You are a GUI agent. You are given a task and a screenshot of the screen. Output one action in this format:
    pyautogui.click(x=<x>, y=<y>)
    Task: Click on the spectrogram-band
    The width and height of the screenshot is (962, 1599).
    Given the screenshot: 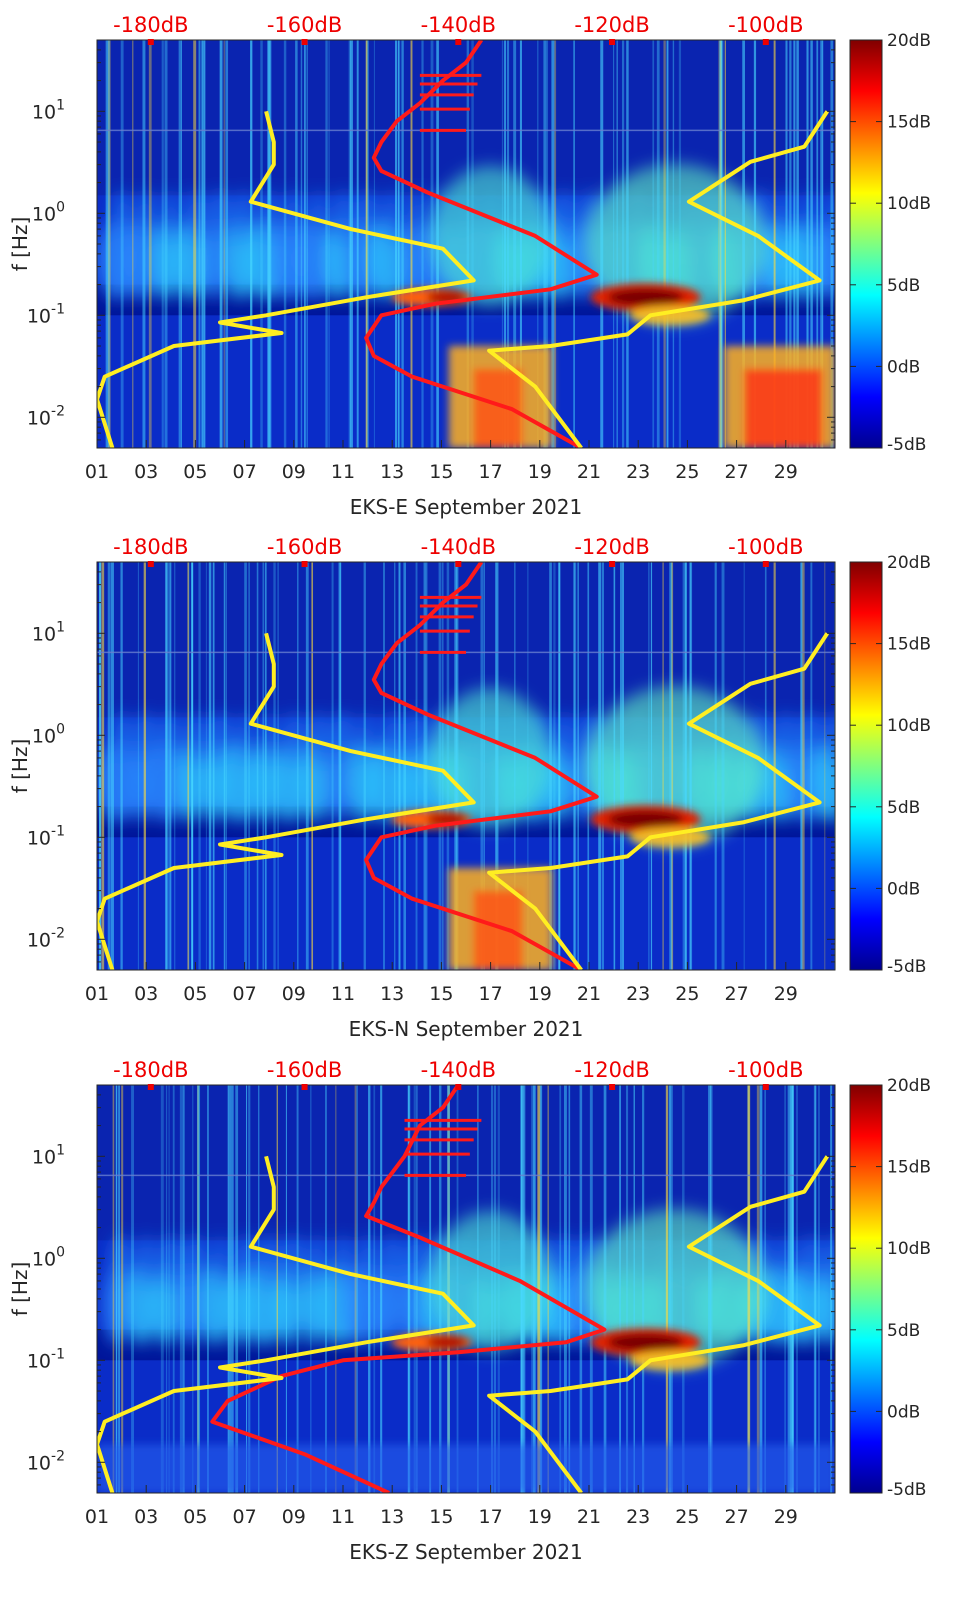 What is the action you would take?
    pyautogui.click(x=466, y=640)
    